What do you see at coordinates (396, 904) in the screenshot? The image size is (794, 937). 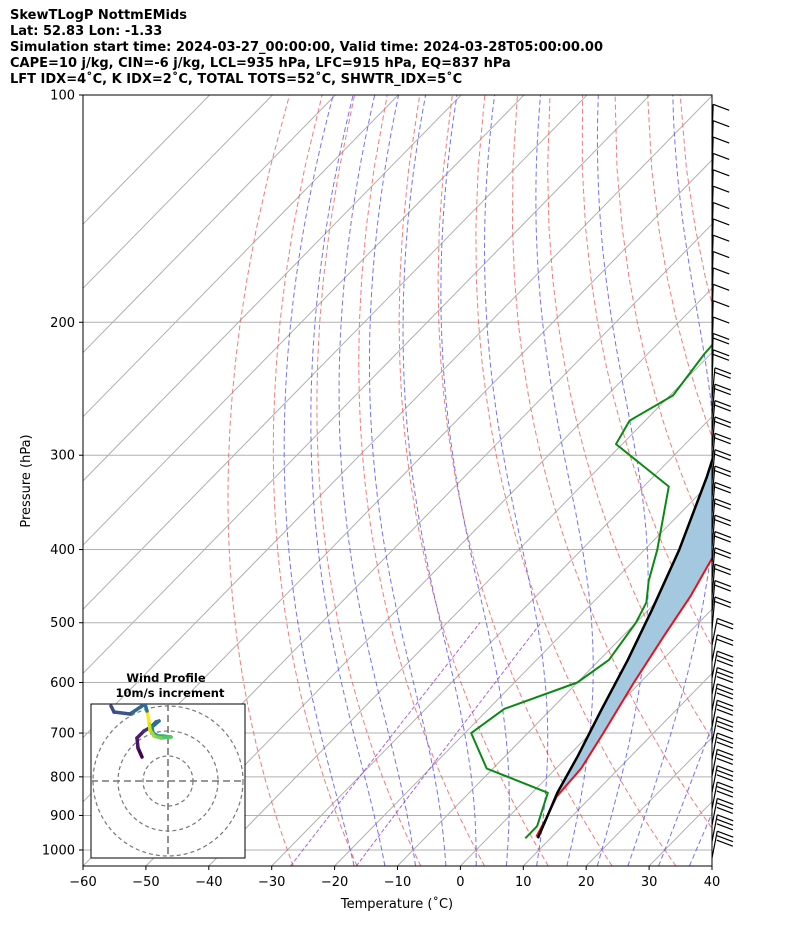 I see `x-axis-label: Temperature (˚C)` at bounding box center [396, 904].